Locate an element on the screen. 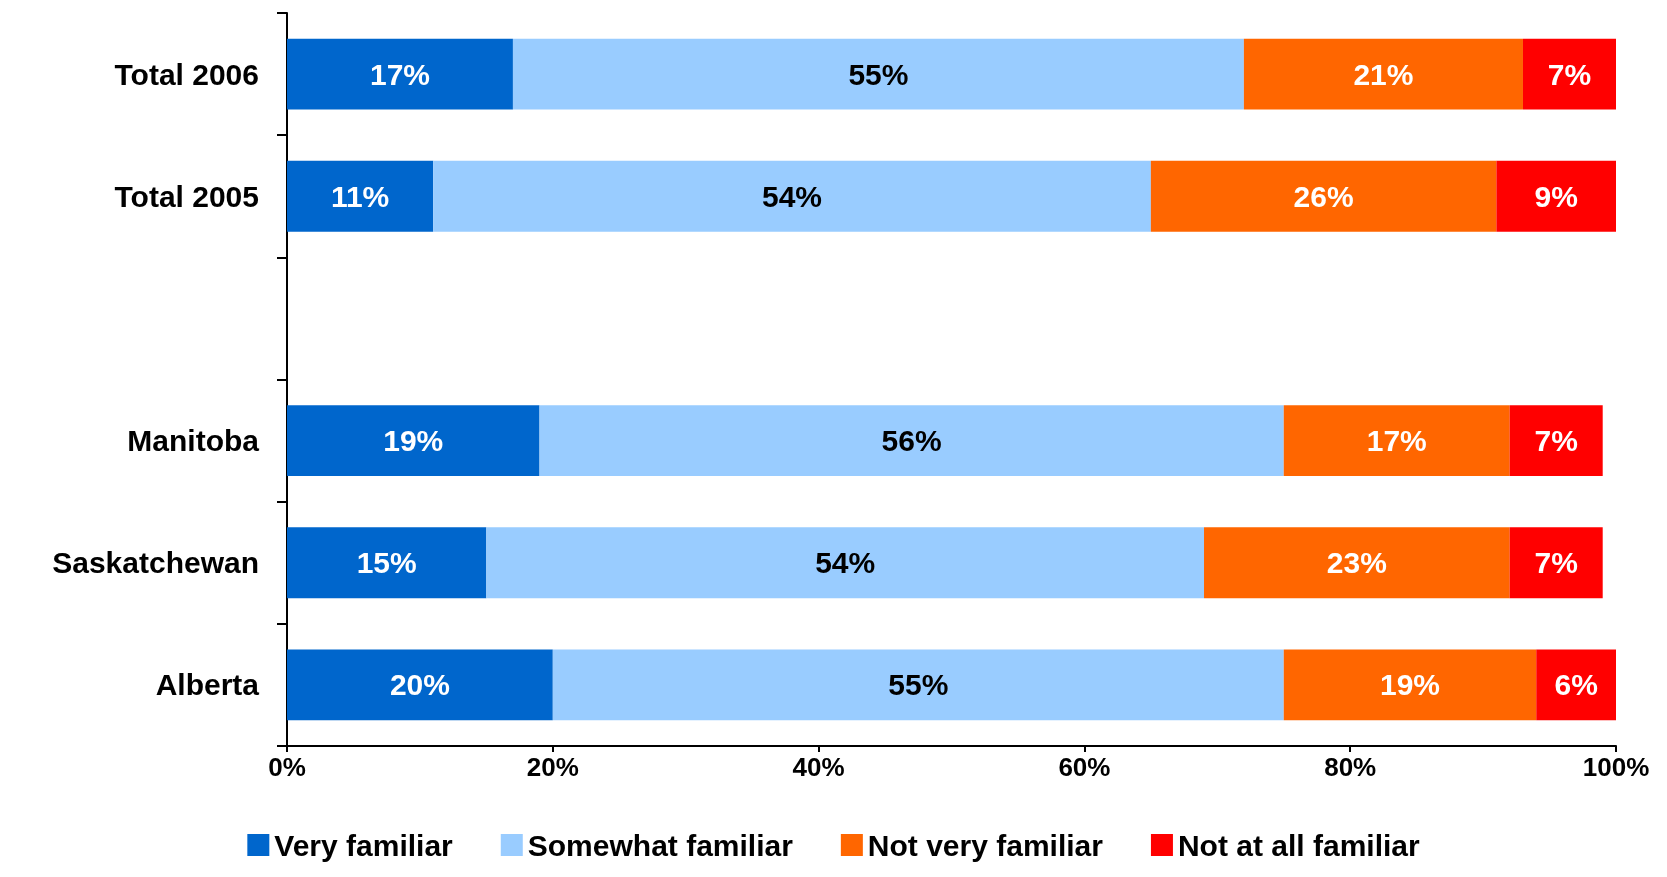 The image size is (1667, 877). data-label: 11% is located at coordinates (360, 196).